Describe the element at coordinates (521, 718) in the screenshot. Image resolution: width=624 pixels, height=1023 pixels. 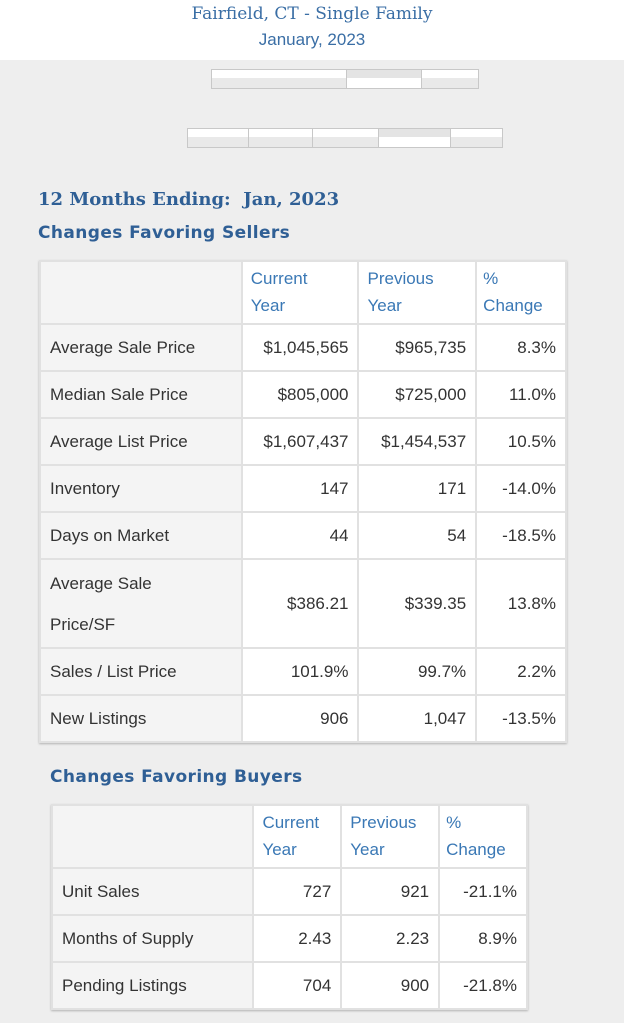
I see `percent-change-value: -13.5%` at that location.